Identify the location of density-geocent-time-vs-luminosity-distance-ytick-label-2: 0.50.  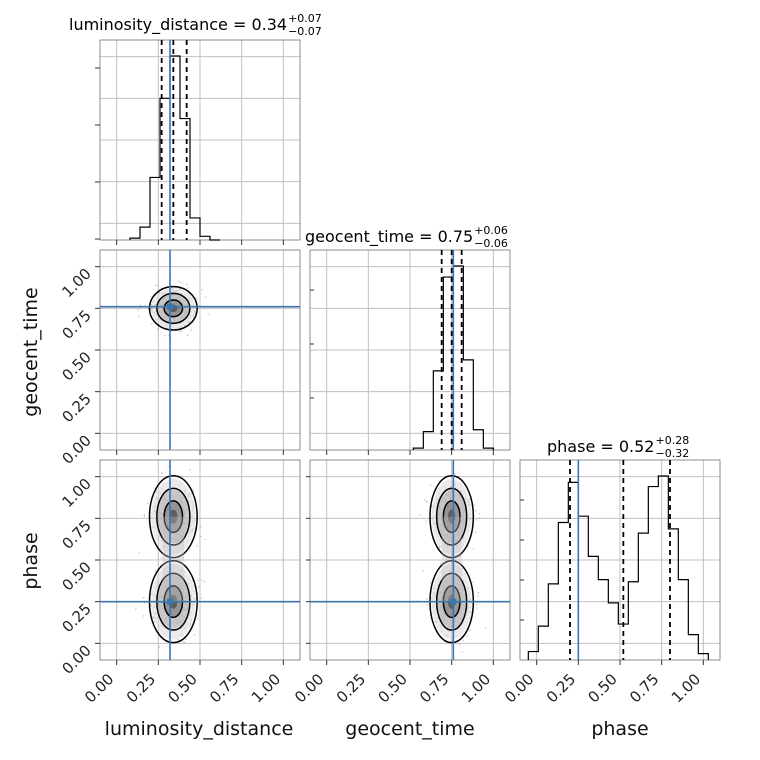
(76, 366).